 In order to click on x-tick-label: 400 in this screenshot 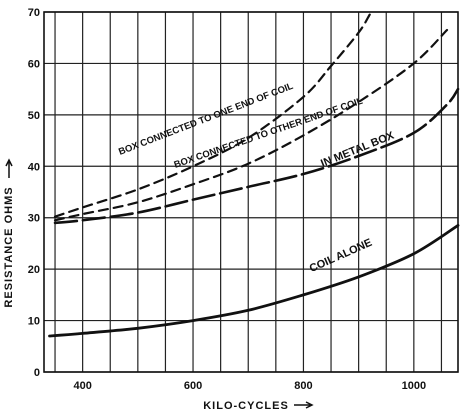, I will do `click(82, 386)`.